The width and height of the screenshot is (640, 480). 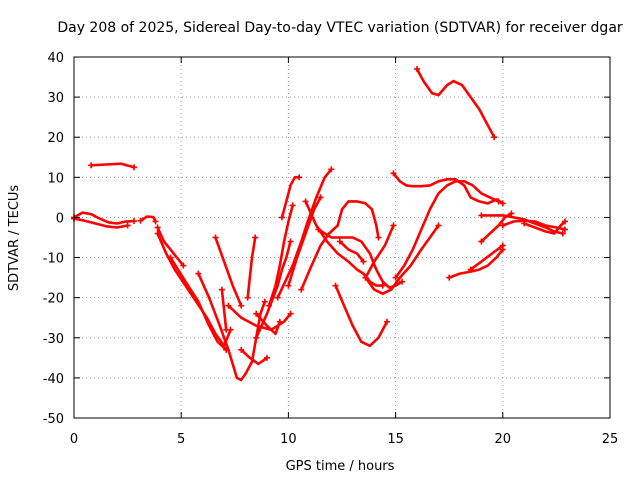 I want to click on y-tick-label: -10, so click(x=53, y=259).